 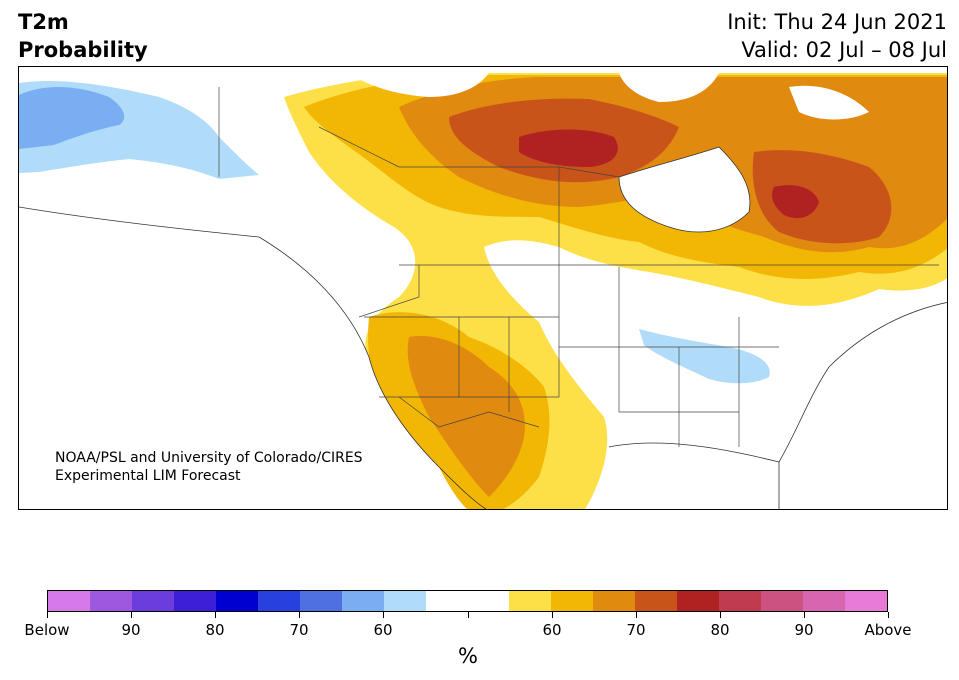 I want to click on colorbar-ticks, so click(x=468, y=615).